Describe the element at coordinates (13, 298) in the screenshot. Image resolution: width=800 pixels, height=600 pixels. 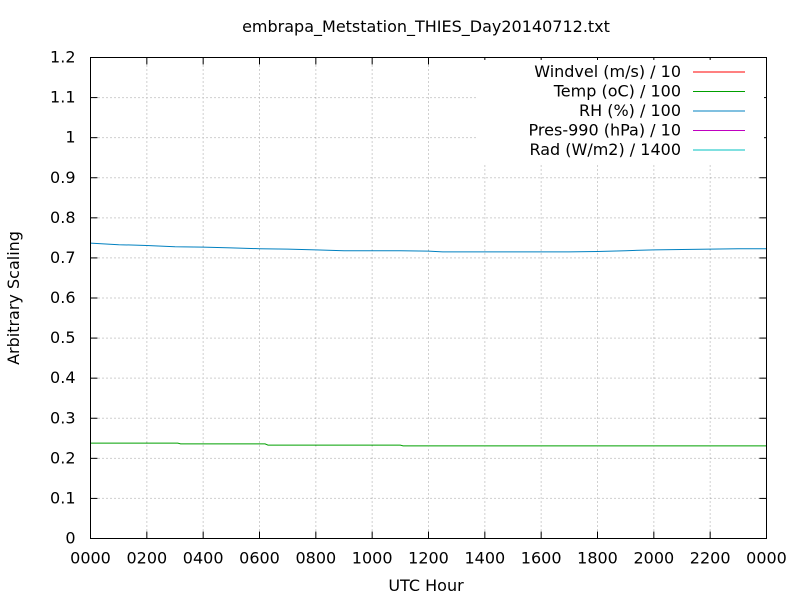
I see `y-axis-title: Arbitrary Scaling` at that location.